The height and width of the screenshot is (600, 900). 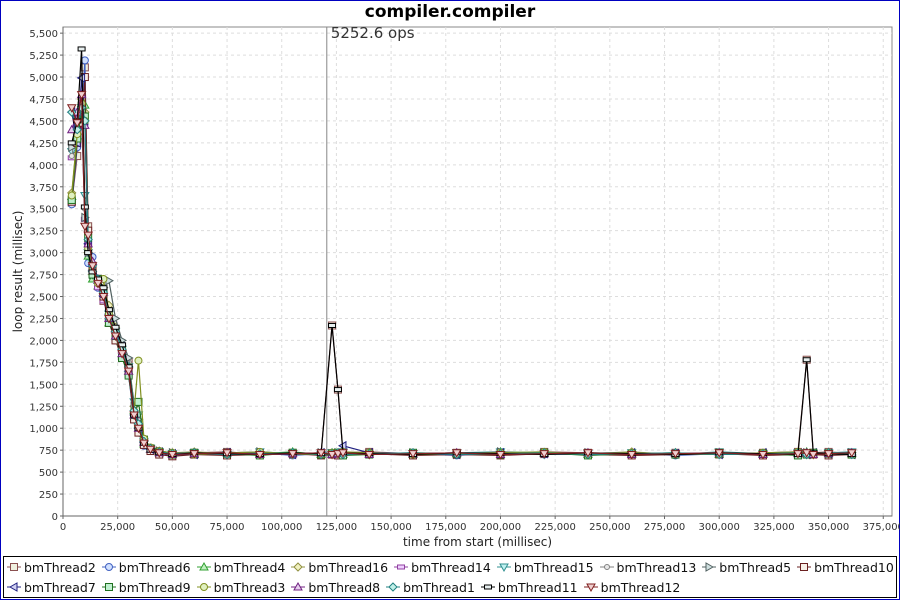 I want to click on y-tick-label: 5,250, so click(x=43, y=56).